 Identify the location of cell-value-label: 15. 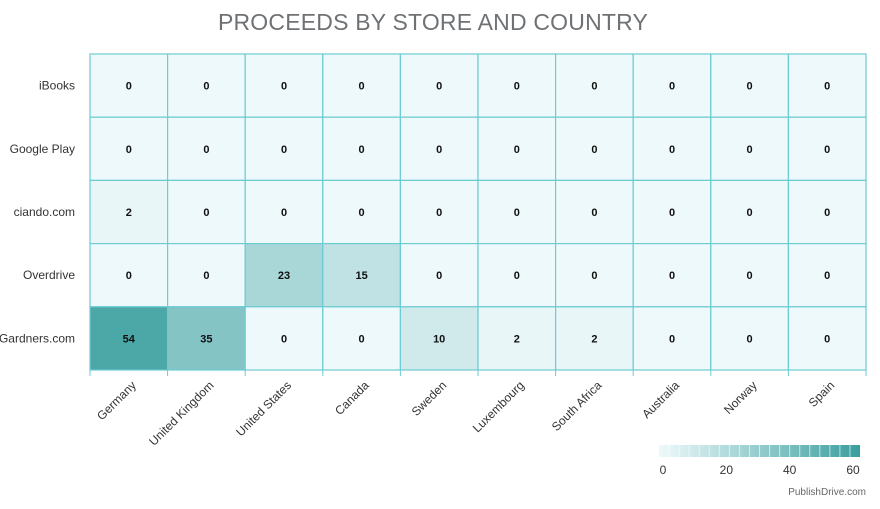
(361, 276).